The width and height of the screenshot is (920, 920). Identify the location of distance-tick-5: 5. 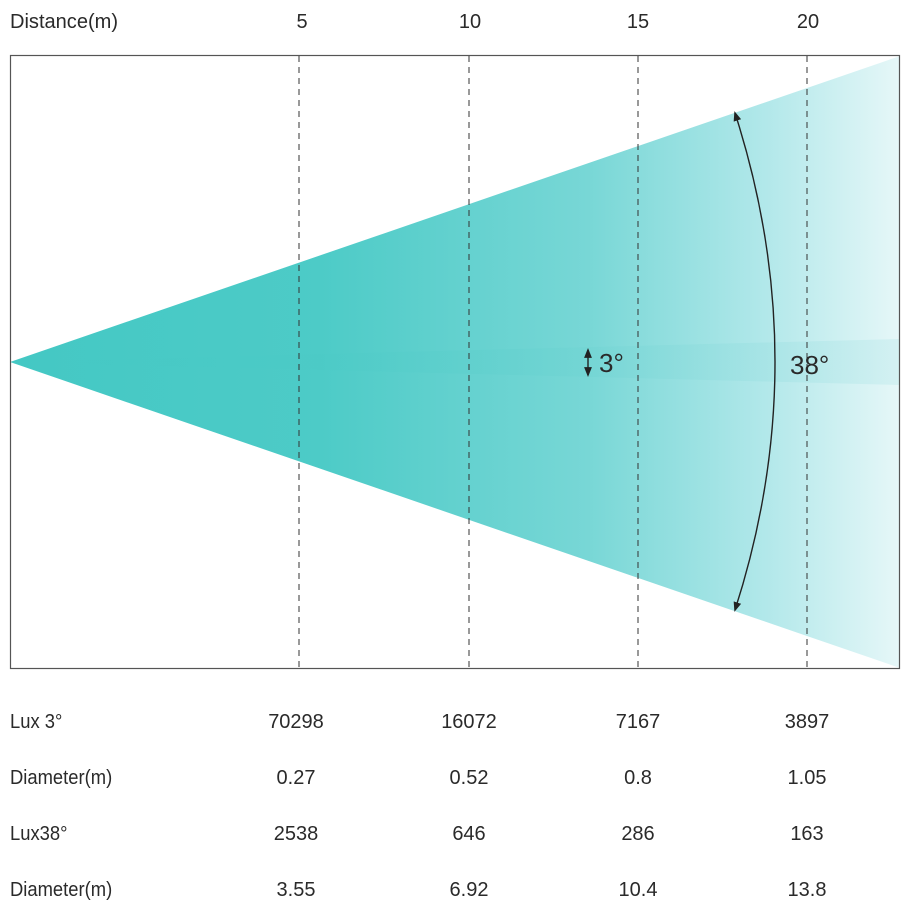
(301, 22).